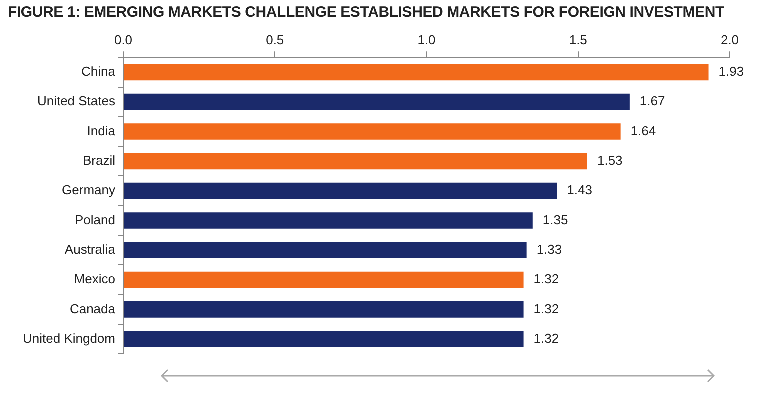 This screenshot has height=400, width=770. Describe the element at coordinates (555, 220) in the screenshot. I see `data-label: 1.35` at that location.